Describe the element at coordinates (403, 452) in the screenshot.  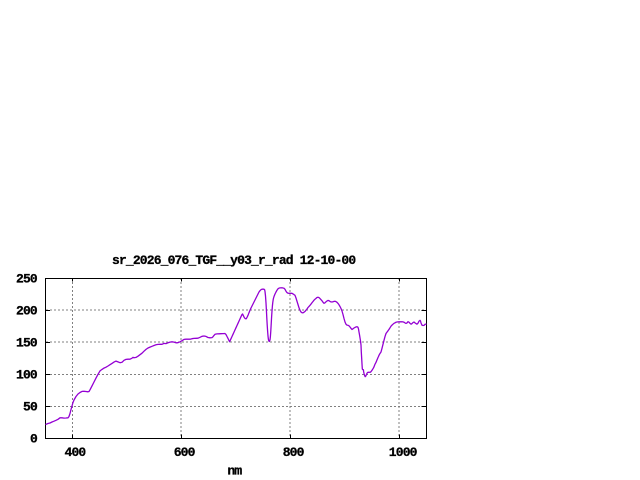
I see `svg-text: 1000` at that location.